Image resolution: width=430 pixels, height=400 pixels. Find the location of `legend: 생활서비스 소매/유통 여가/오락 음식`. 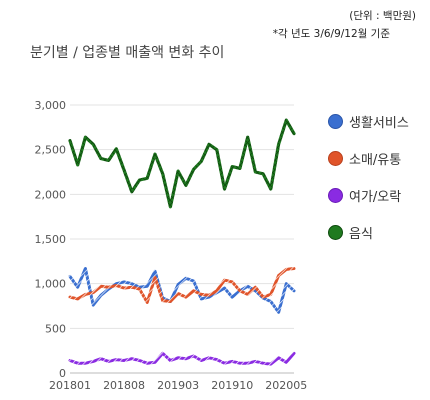

legend: 생활서비스 소매/유통 여가/오락 음식 is located at coordinates (368, 177).